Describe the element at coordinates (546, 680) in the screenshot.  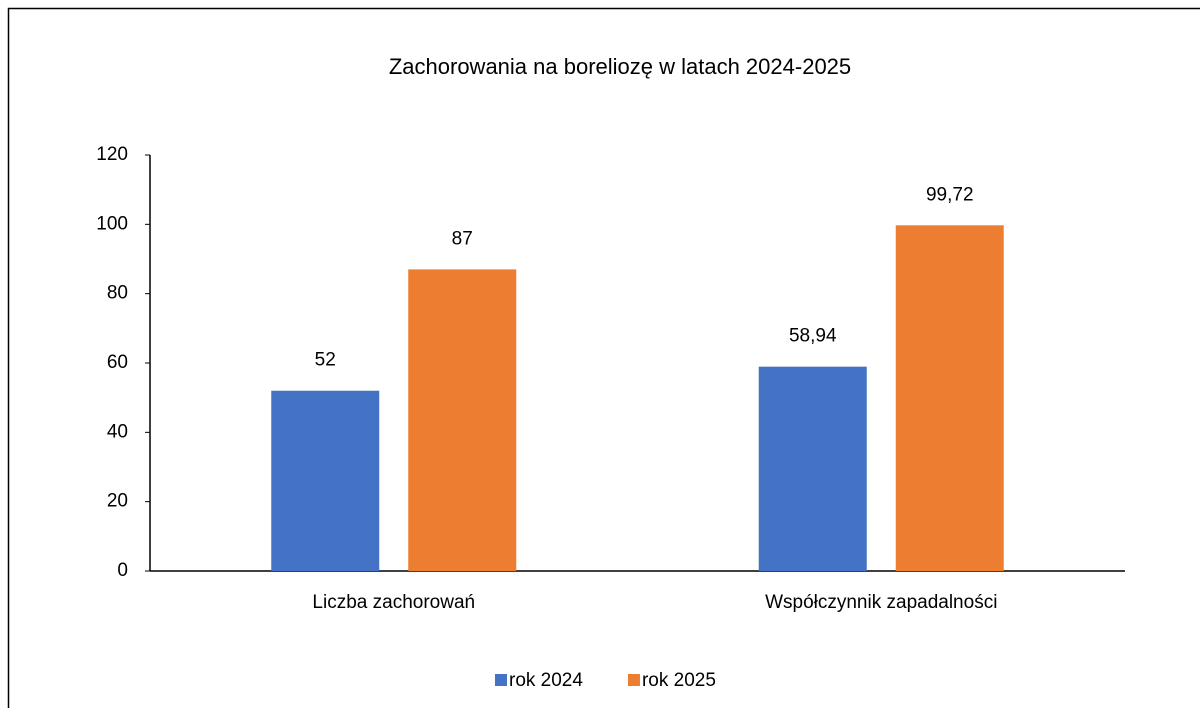
I see `legend-label: rok 2024` at that location.